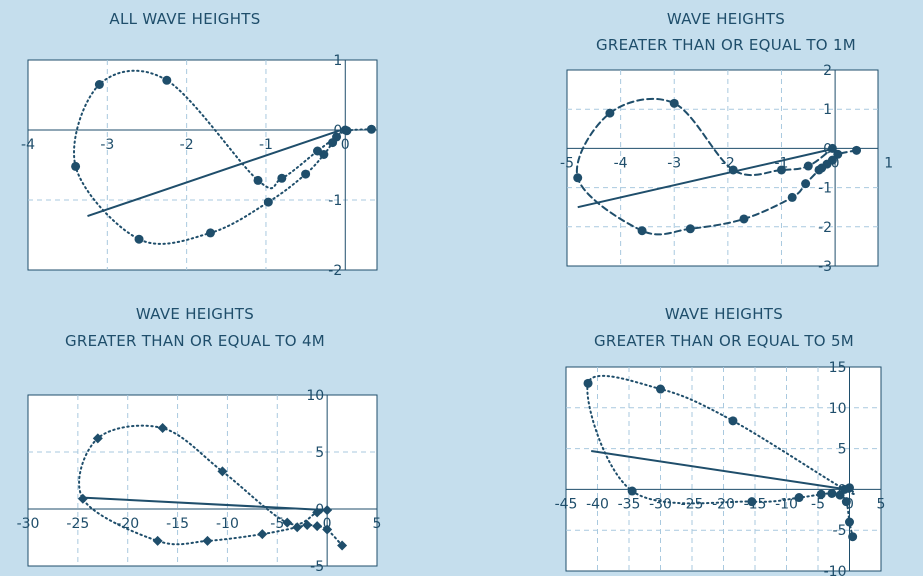 This screenshot has width=923, height=576. What do you see at coordinates (177, 524) in the screenshot?
I see `x-tick-label: -15` at bounding box center [177, 524].